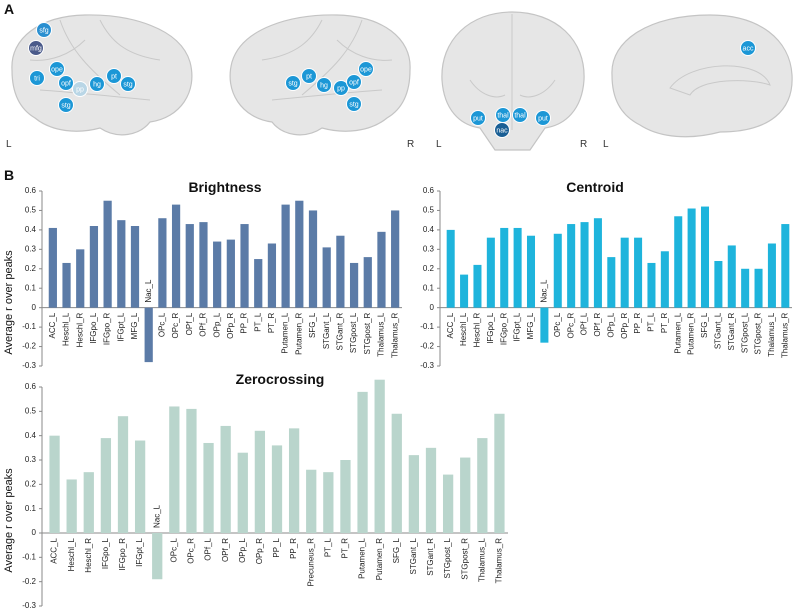 This screenshot has height=614, width=800. Describe the element at coordinates (543, 118) in the screenshot. I see `region-label: put` at that location.